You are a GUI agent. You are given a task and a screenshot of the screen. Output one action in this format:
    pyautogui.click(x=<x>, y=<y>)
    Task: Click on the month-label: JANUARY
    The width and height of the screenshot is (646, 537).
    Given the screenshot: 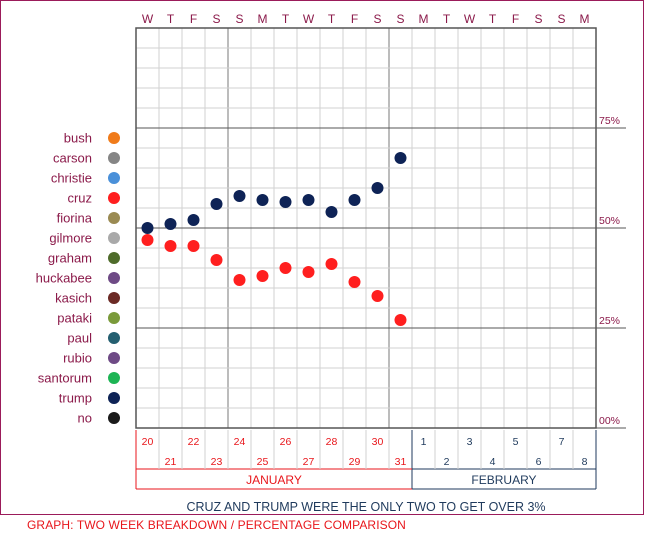 What is the action you would take?
    pyautogui.click(x=274, y=480)
    